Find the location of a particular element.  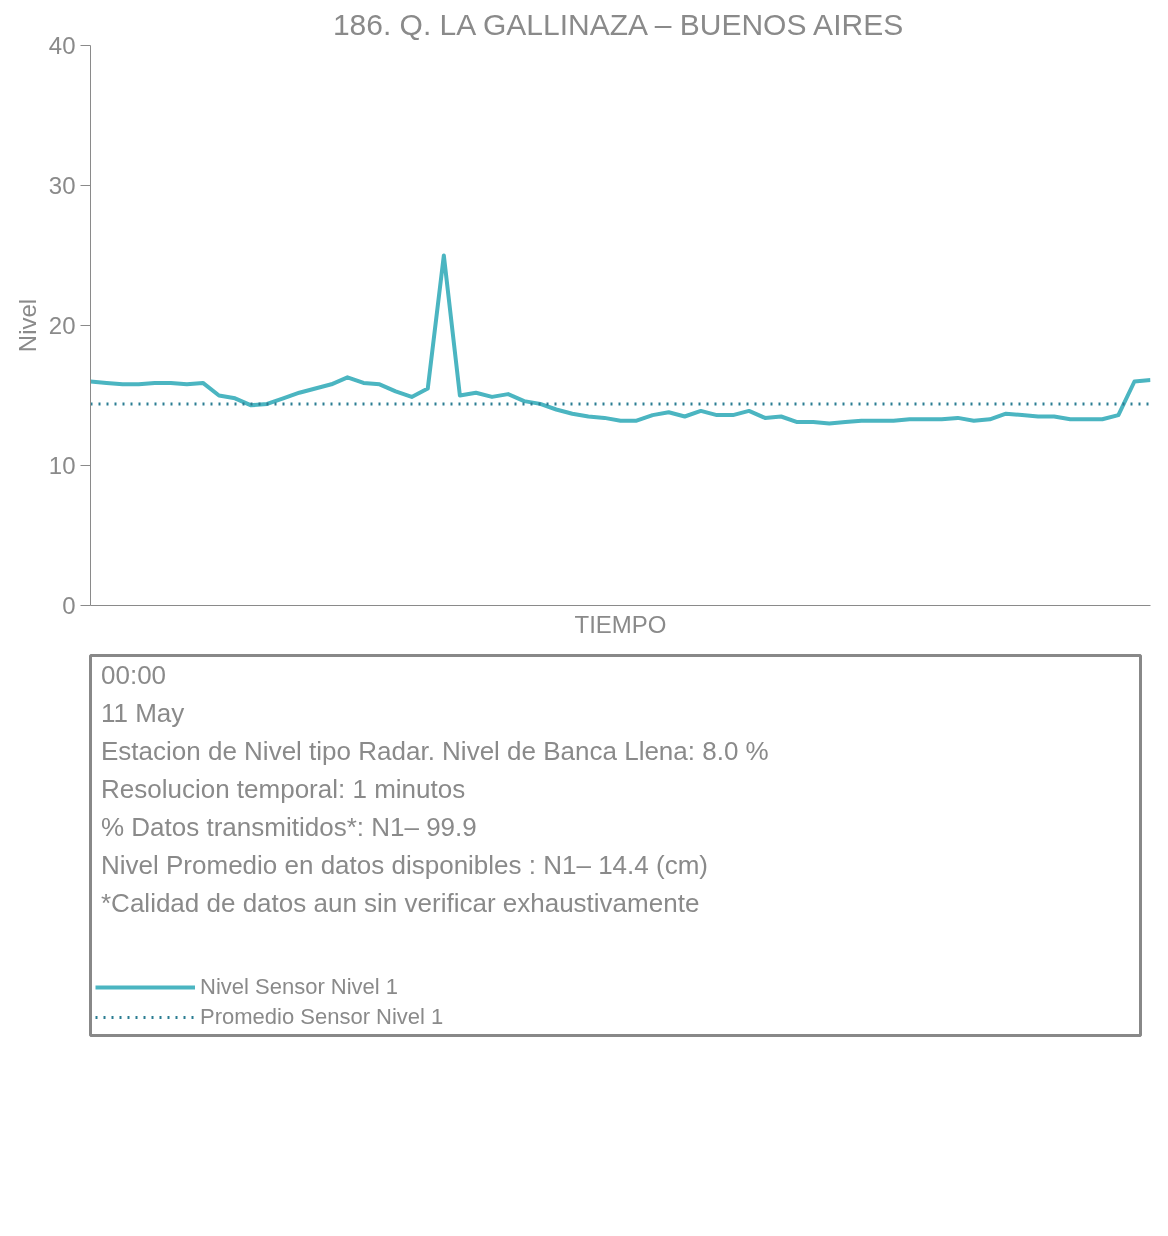

text: 00:00 is located at coordinates (134, 674).